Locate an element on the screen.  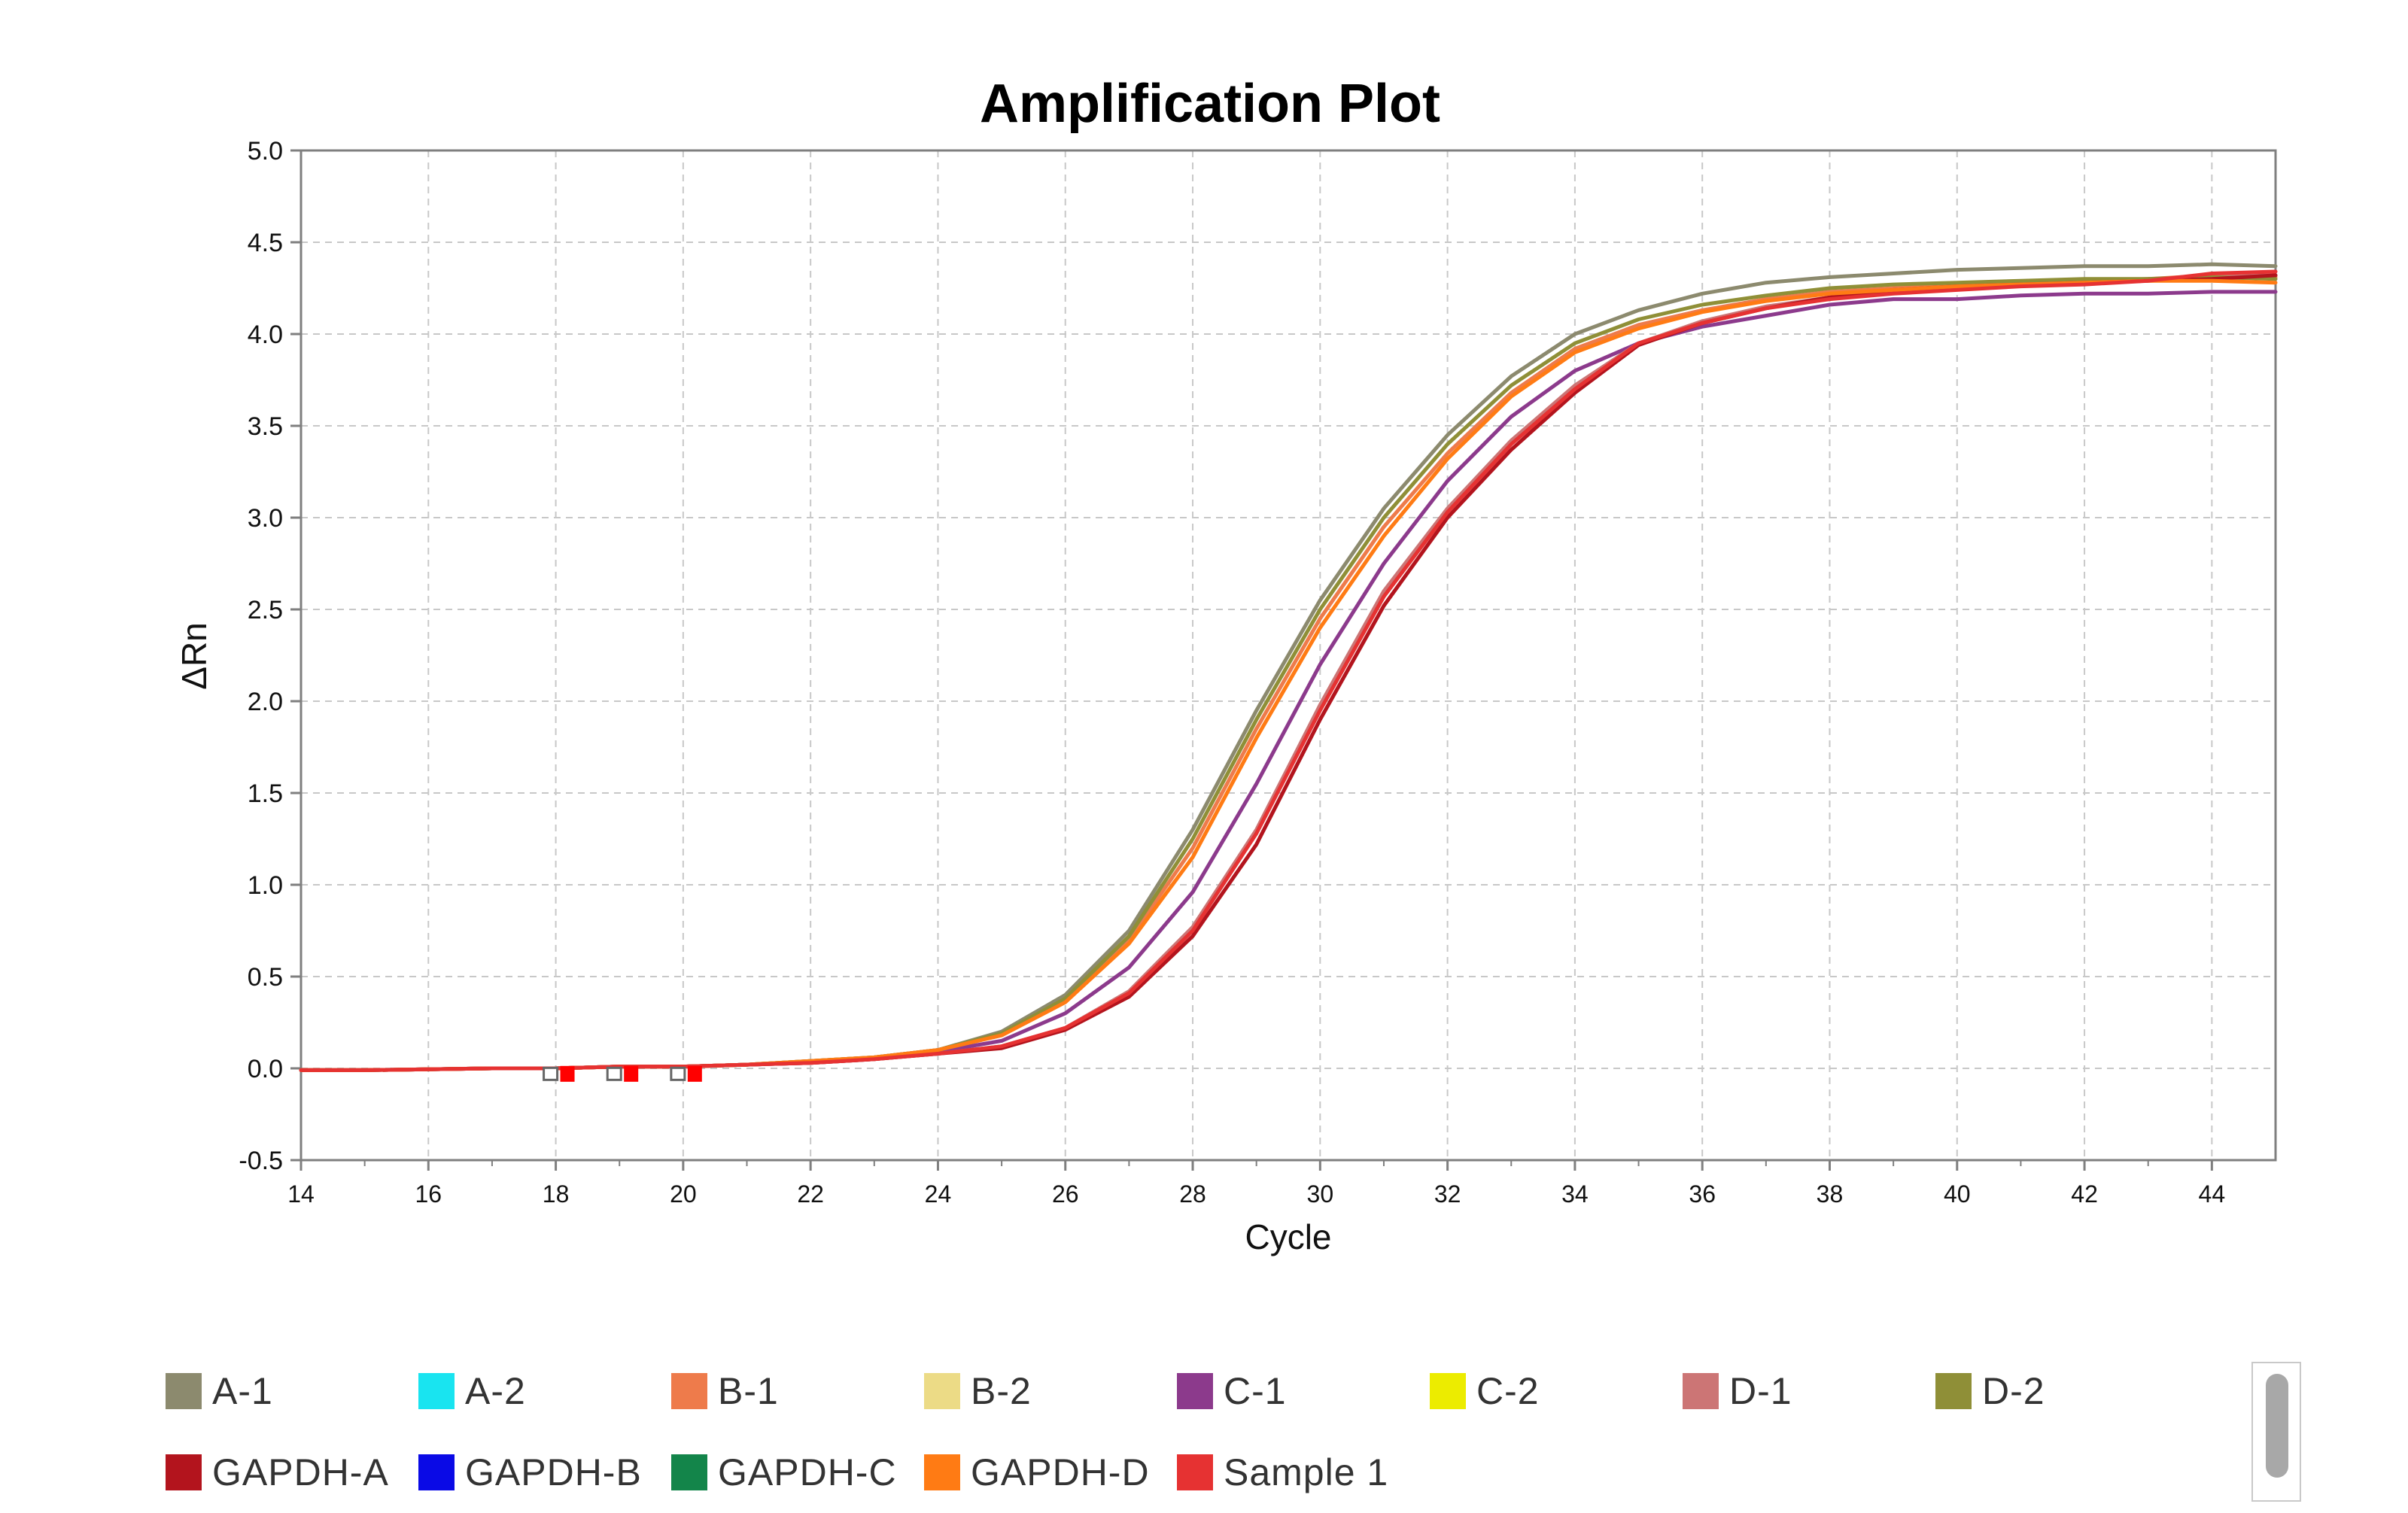
legend-row: GAPDH-A GAPDH-B GAPDH-C GAPDH-D Sample 1 is located at coordinates (1204, 1473).